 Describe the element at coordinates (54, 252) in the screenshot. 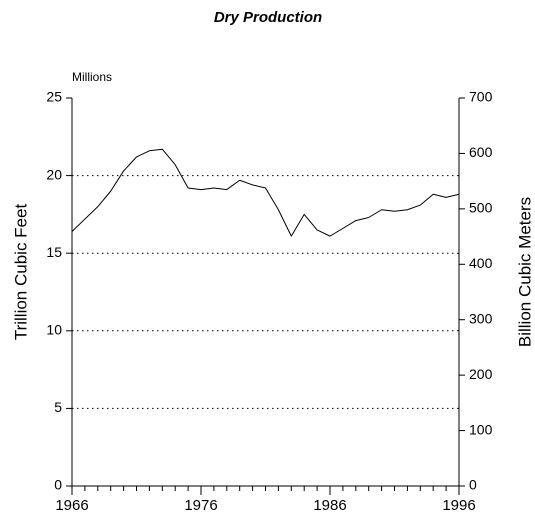

I see `y-tick-label: 15` at that location.